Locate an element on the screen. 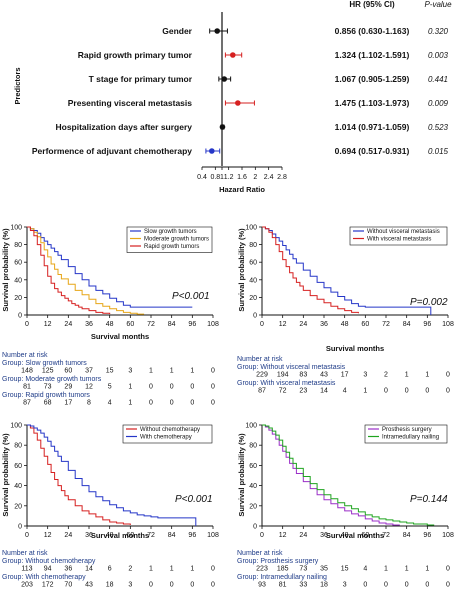 Image resolution: width=474 pixels, height=594 pixels. risk-value: 14 is located at coordinates (89, 569).